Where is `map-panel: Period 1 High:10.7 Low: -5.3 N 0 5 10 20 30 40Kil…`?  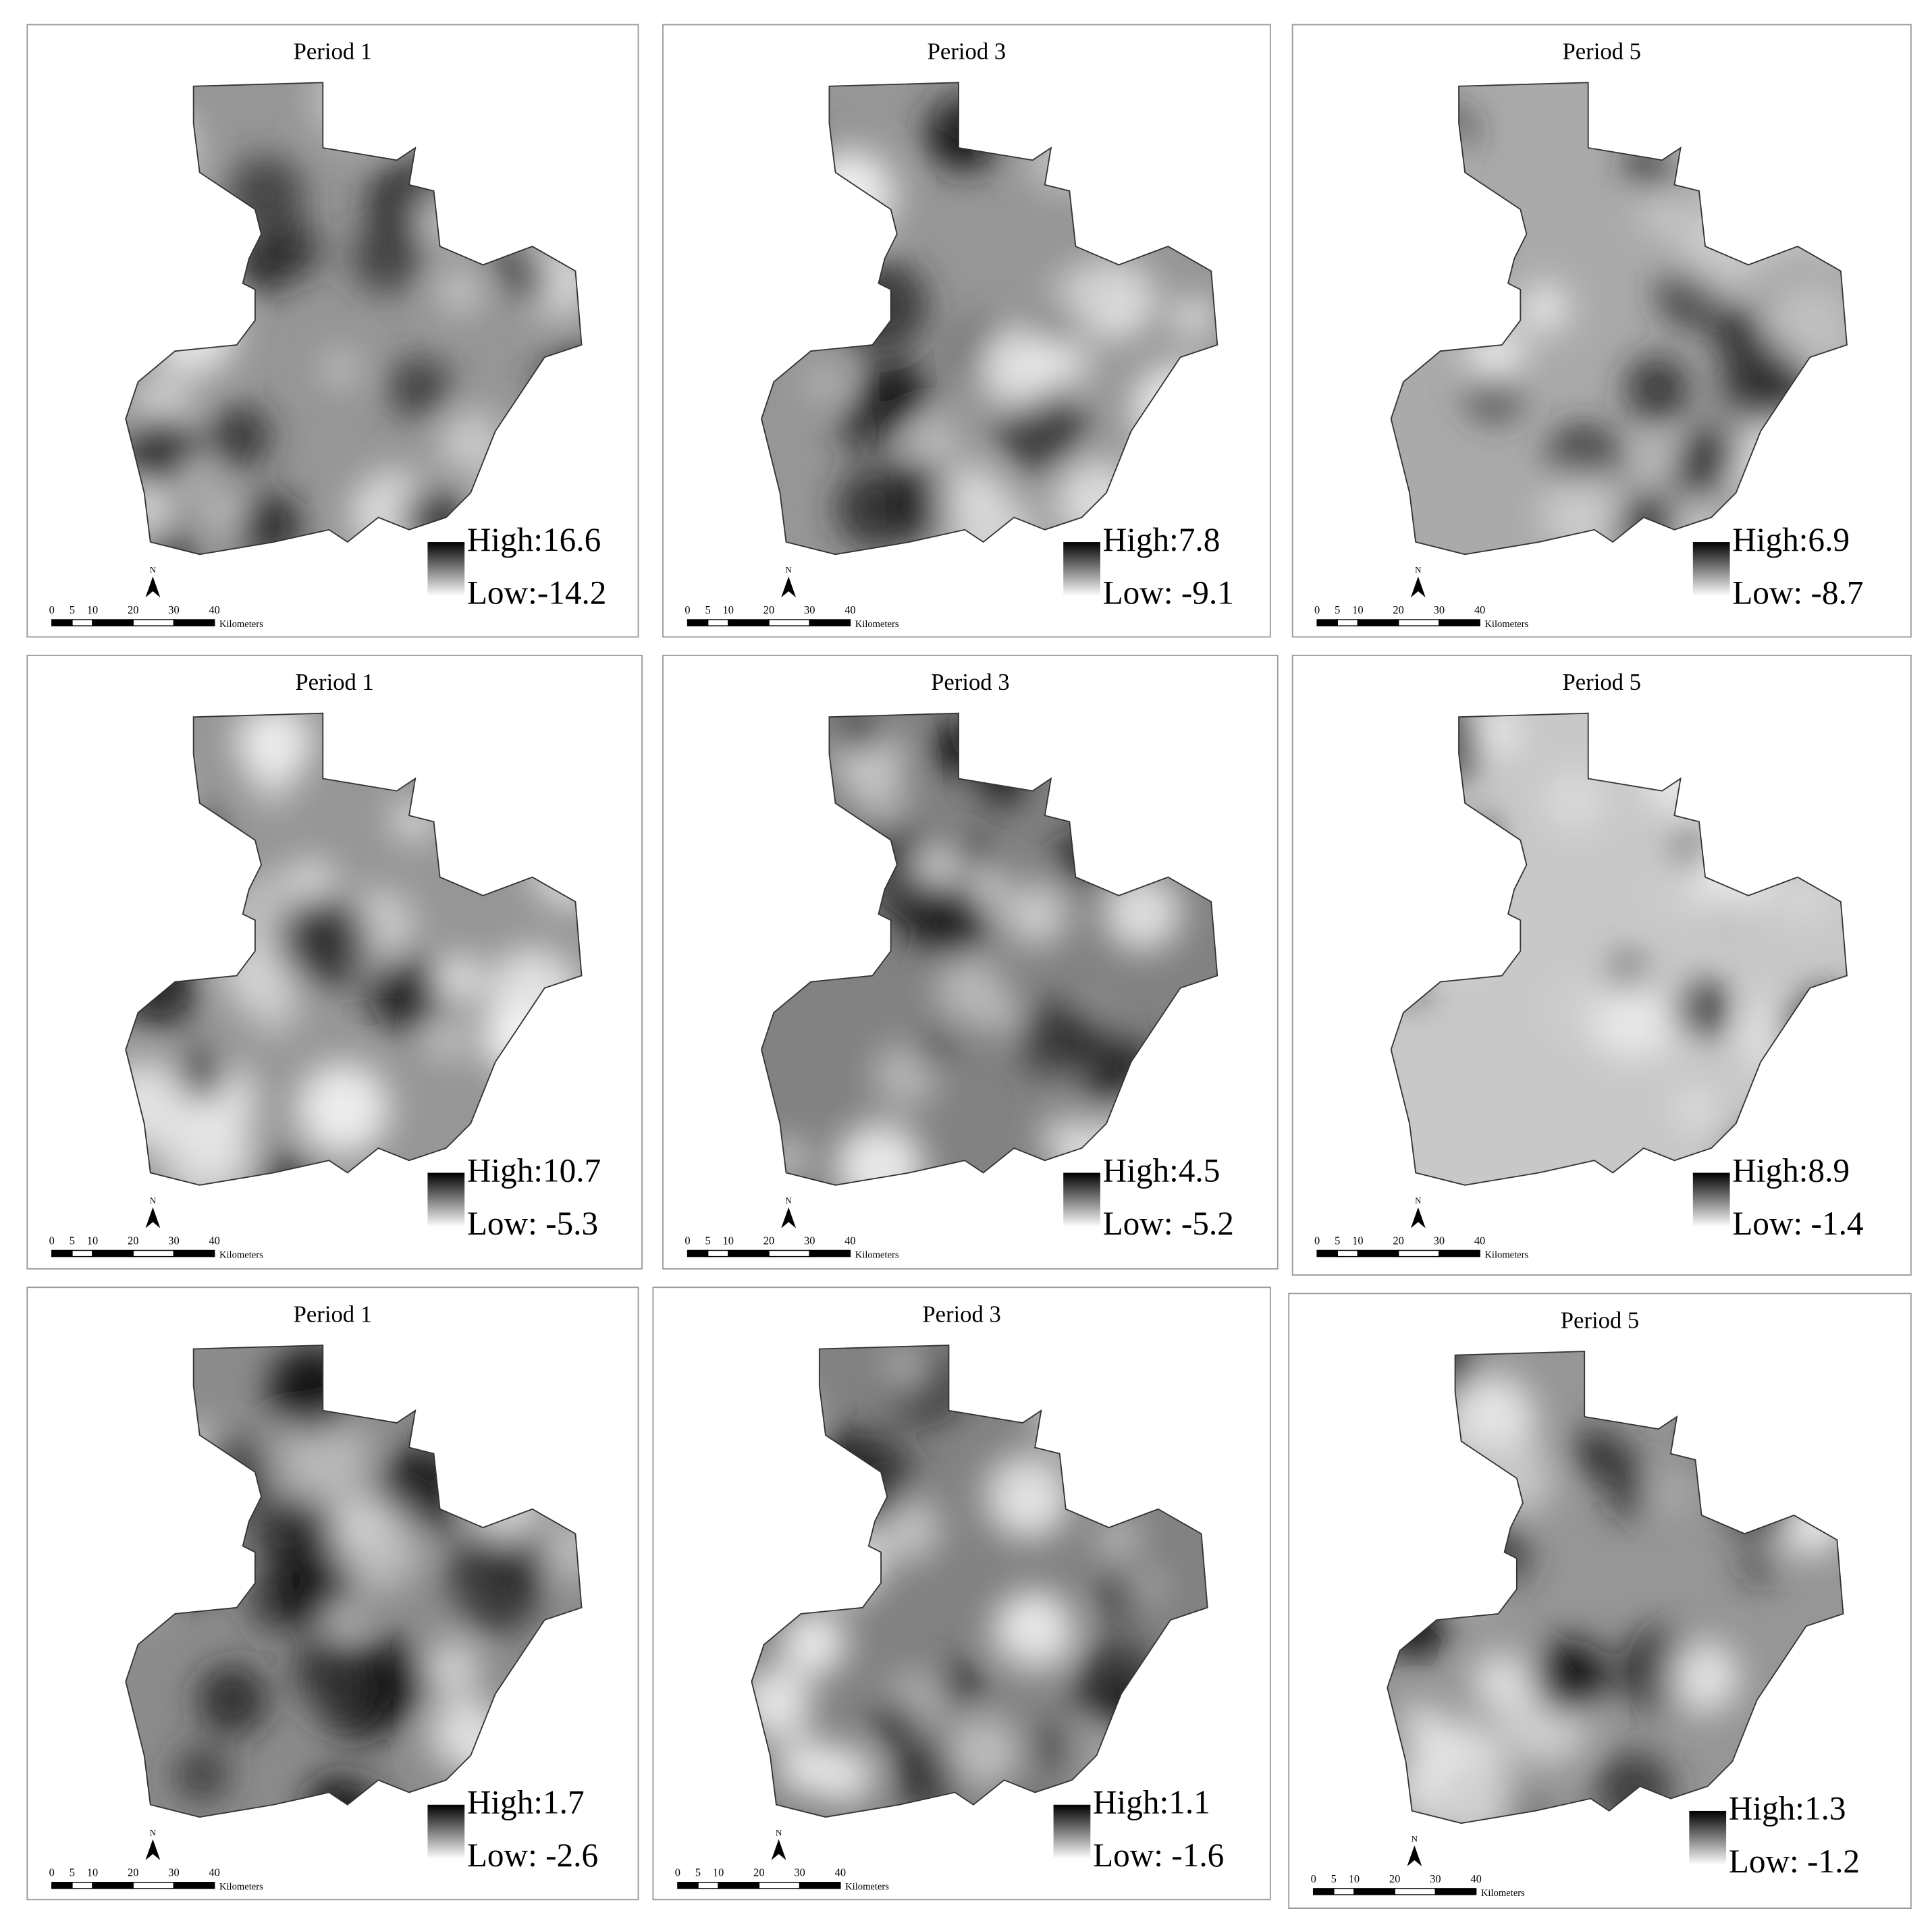 map-panel: Period 1 High:10.7 Low: -5.3 N 0 5 10 20 30 40Kil… is located at coordinates (334, 962).